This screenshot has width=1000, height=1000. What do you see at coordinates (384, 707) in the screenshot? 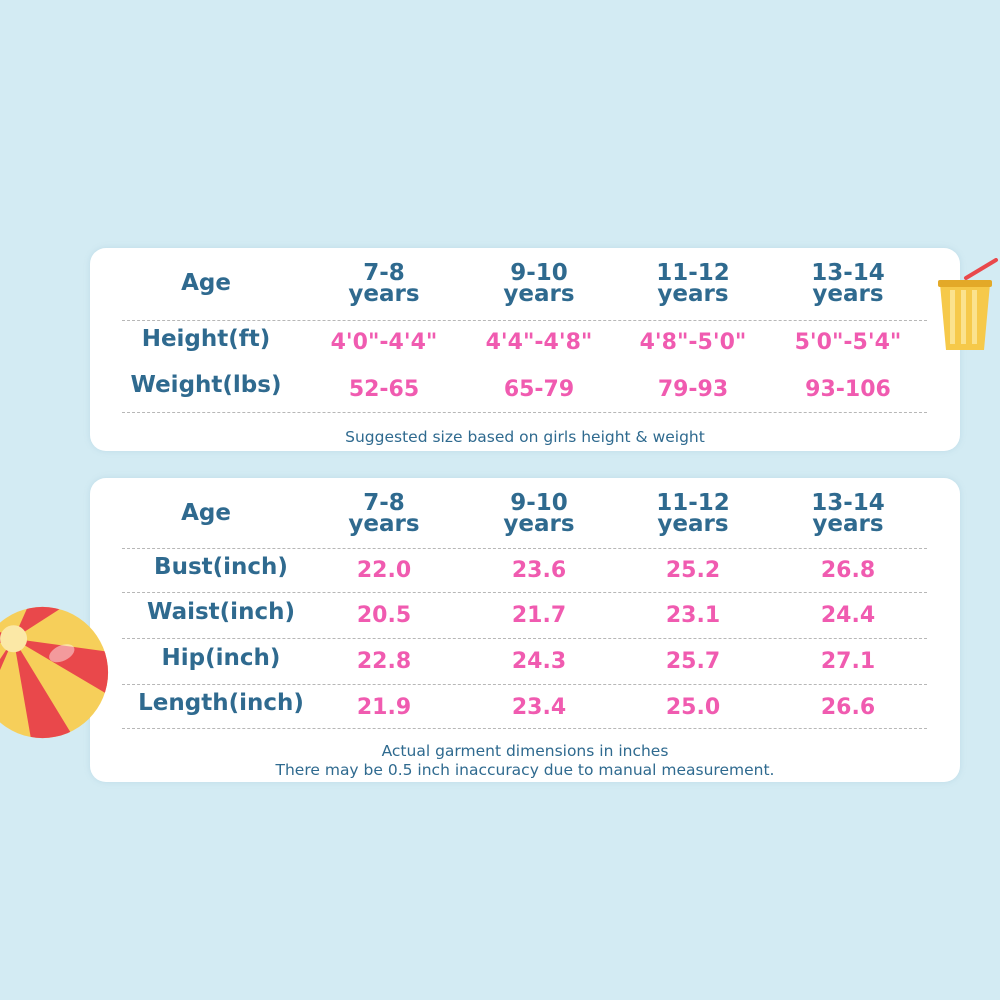
I see `length-value: 21.9` at bounding box center [384, 707].